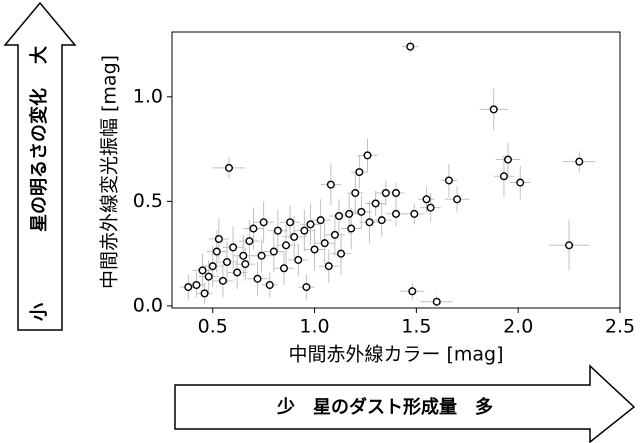  What do you see at coordinates (620, 327) in the screenshot?
I see `x-tick-label: 2.5` at bounding box center [620, 327].